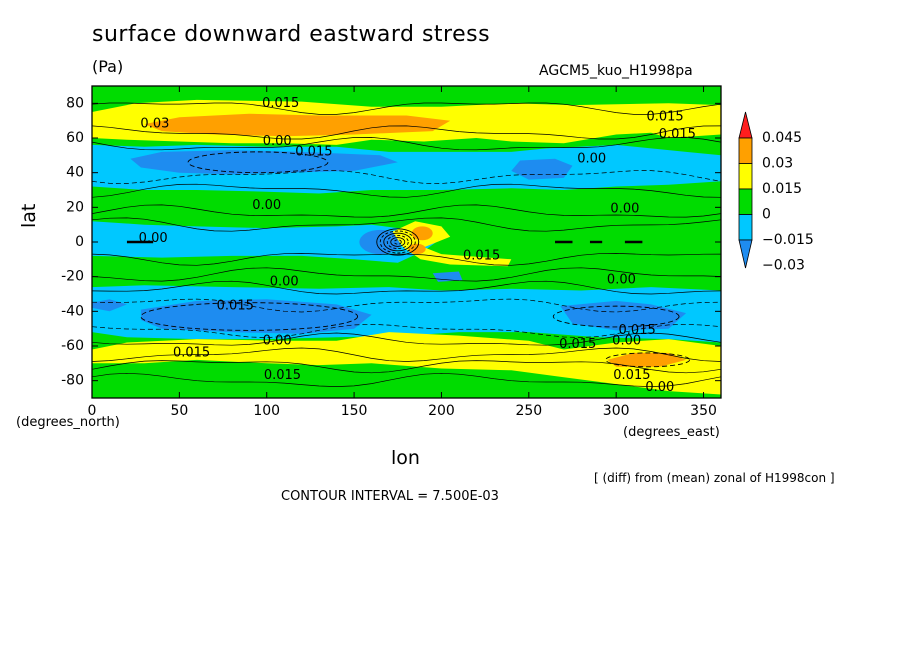  I want to click on blob-eq-orange-a, so click(422, 233).